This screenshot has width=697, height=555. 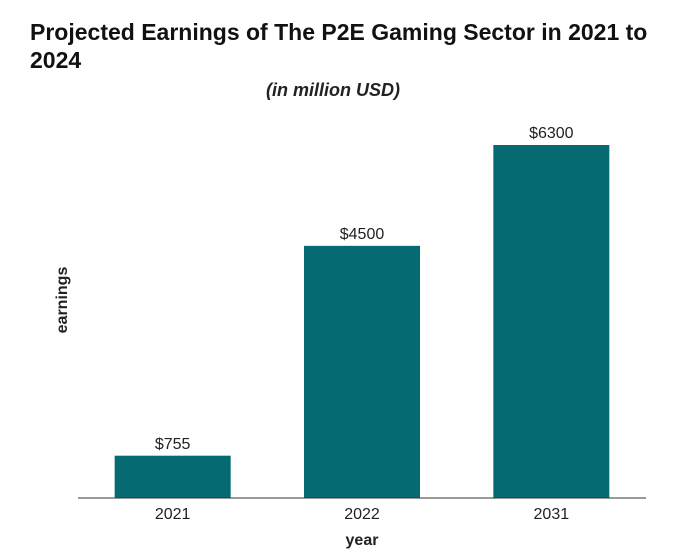 I want to click on y-axis-label: earnings, so click(x=62, y=300).